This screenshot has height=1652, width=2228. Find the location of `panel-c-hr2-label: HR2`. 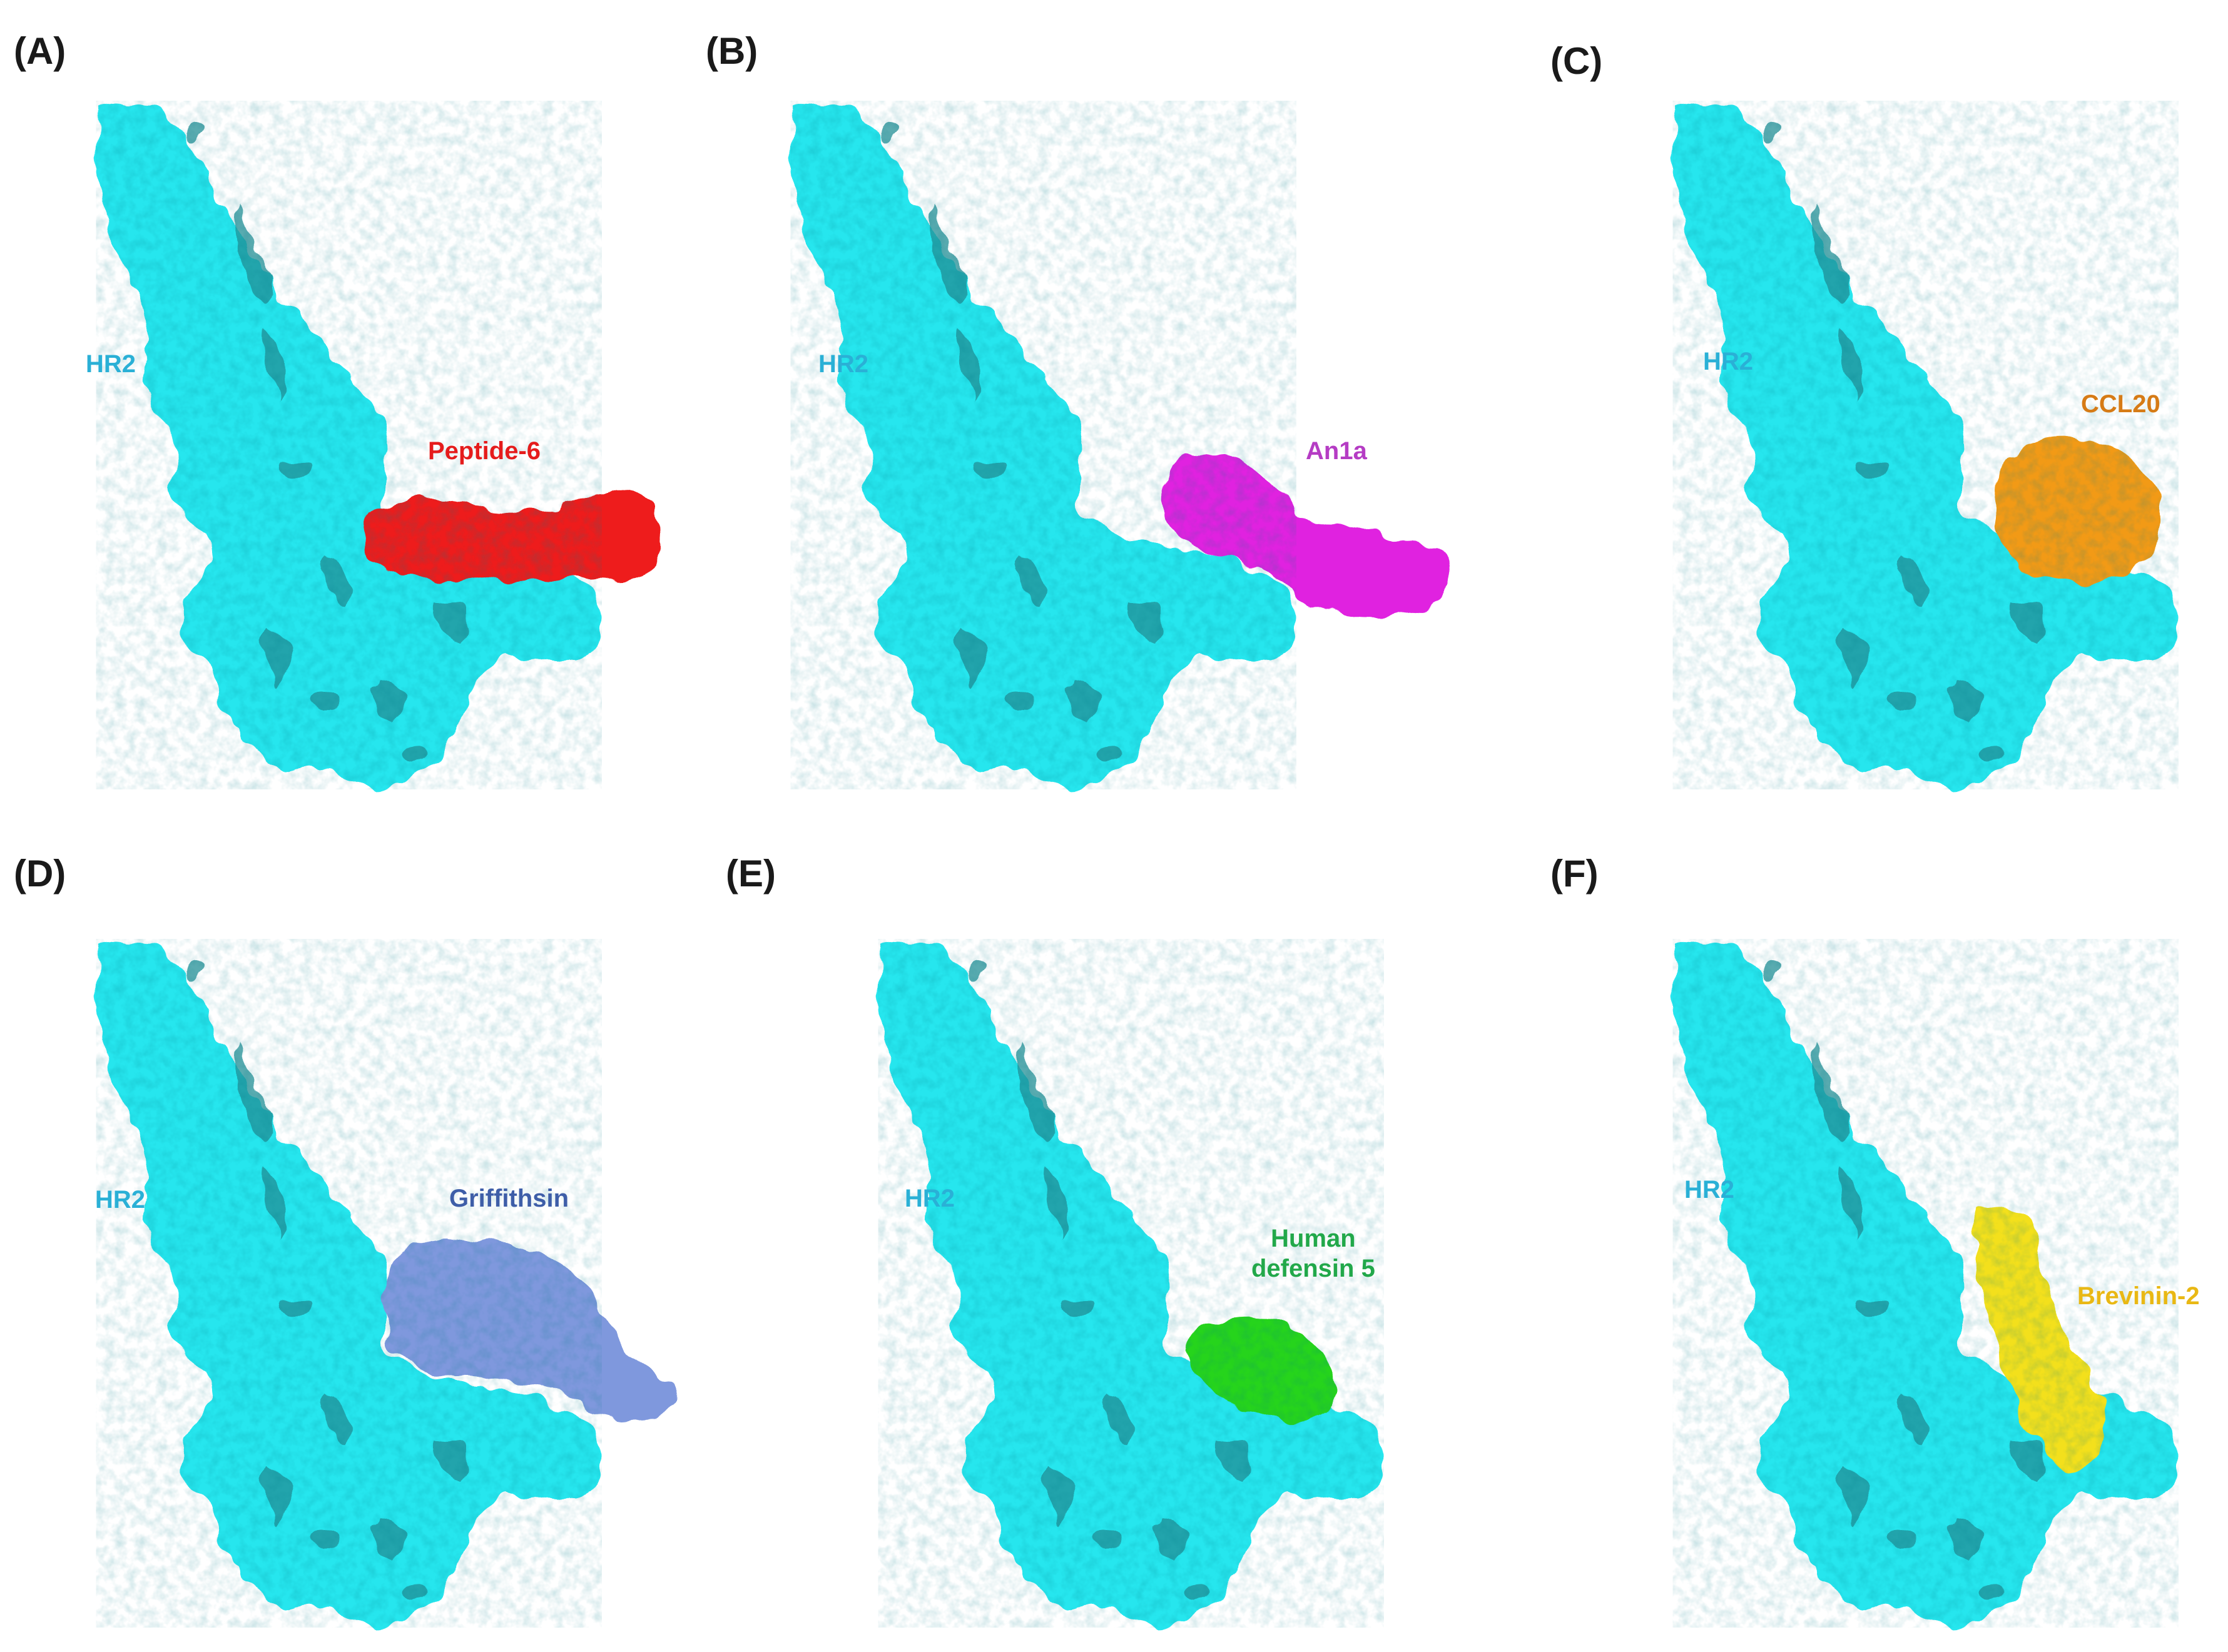

panel-c-hr2-label: HR2 is located at coordinates (1729, 361).